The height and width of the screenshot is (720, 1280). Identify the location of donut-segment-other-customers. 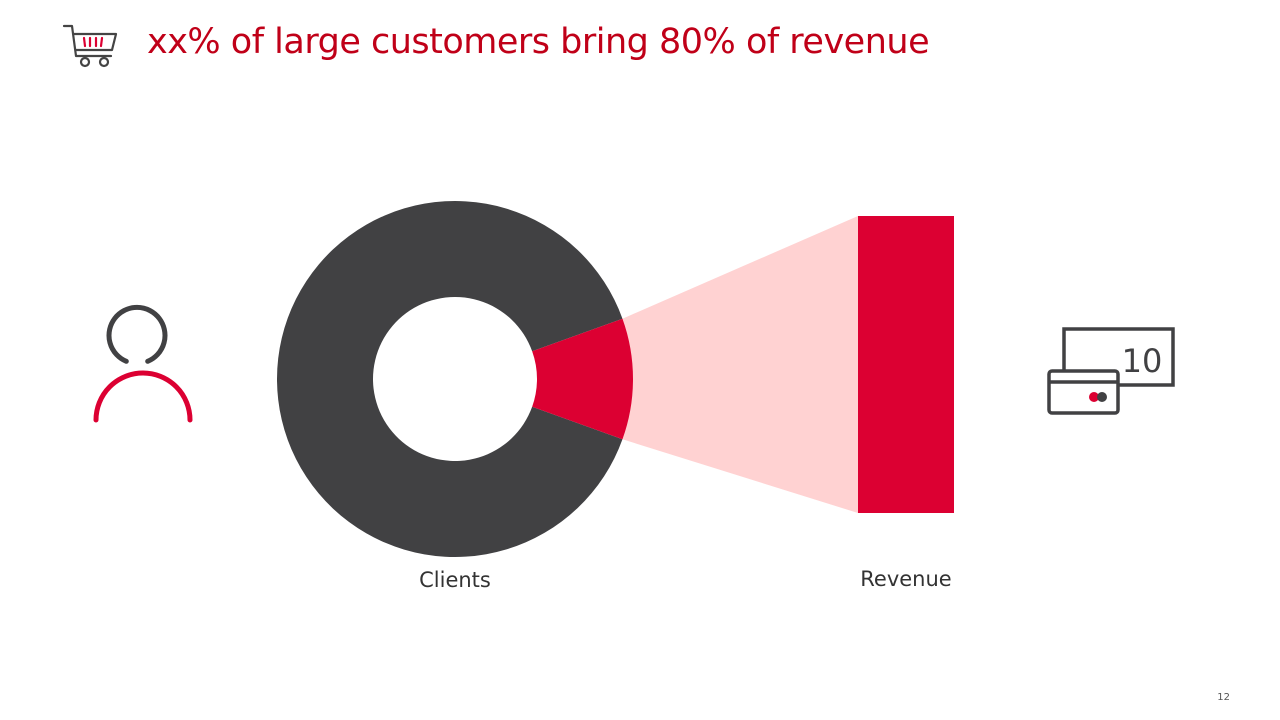
(450, 379).